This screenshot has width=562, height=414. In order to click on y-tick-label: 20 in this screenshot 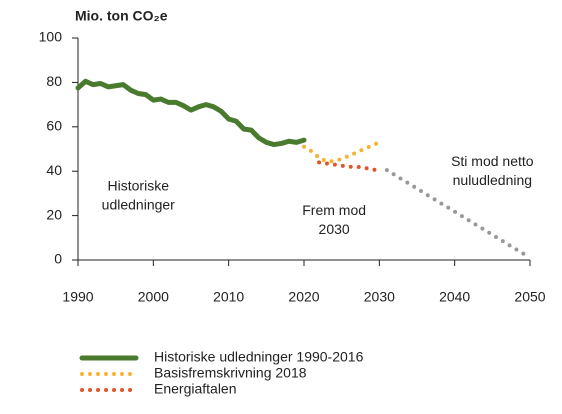, I will do `click(54, 214)`.